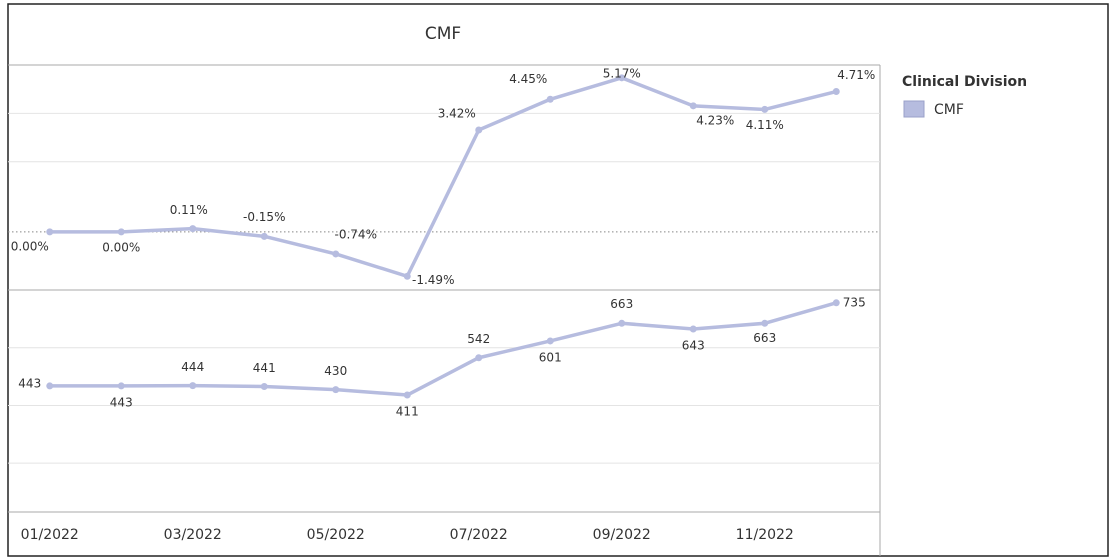 This screenshot has width=1116, height=558. What do you see at coordinates (765, 535) in the screenshot?
I see `x-tick-label: 11/2022` at bounding box center [765, 535].